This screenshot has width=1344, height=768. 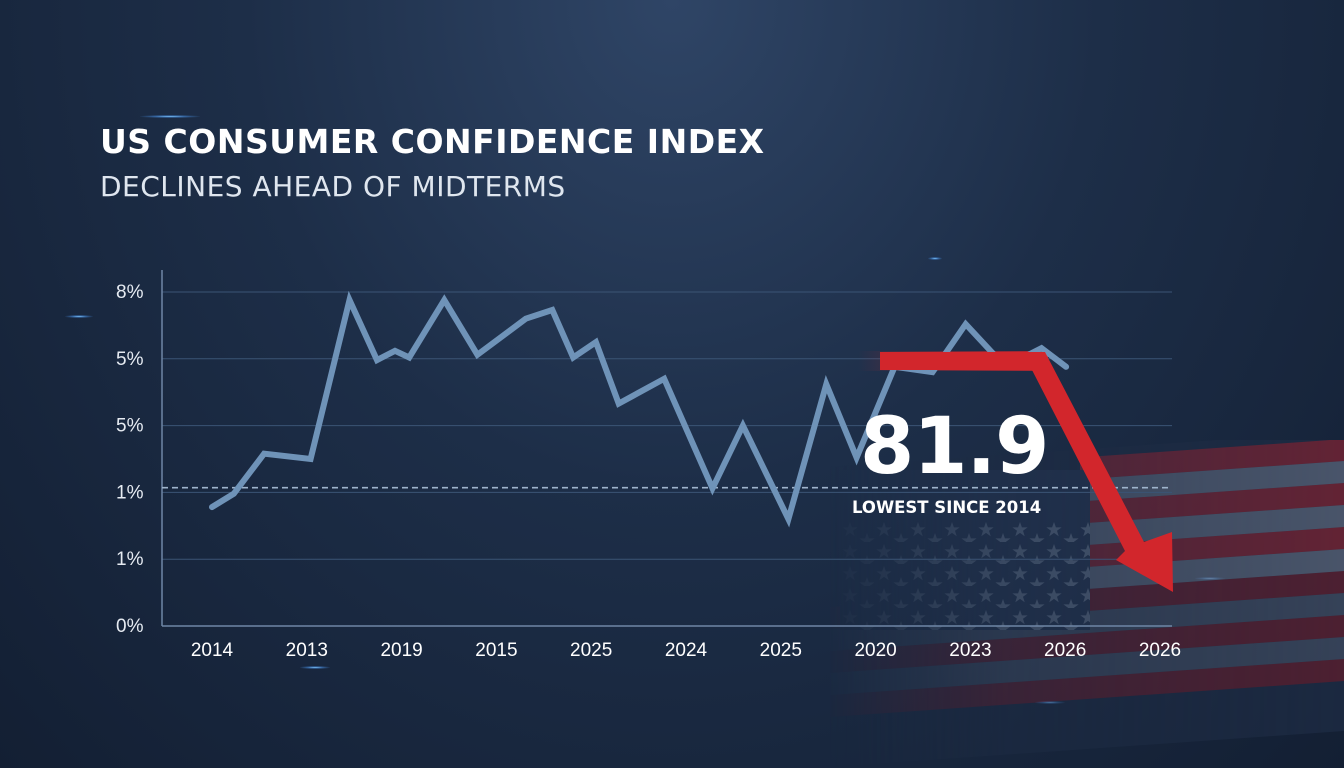 What do you see at coordinates (432, 141) in the screenshot?
I see `chart-title: US CONSUMER CONFIDENCE INDEX` at bounding box center [432, 141].